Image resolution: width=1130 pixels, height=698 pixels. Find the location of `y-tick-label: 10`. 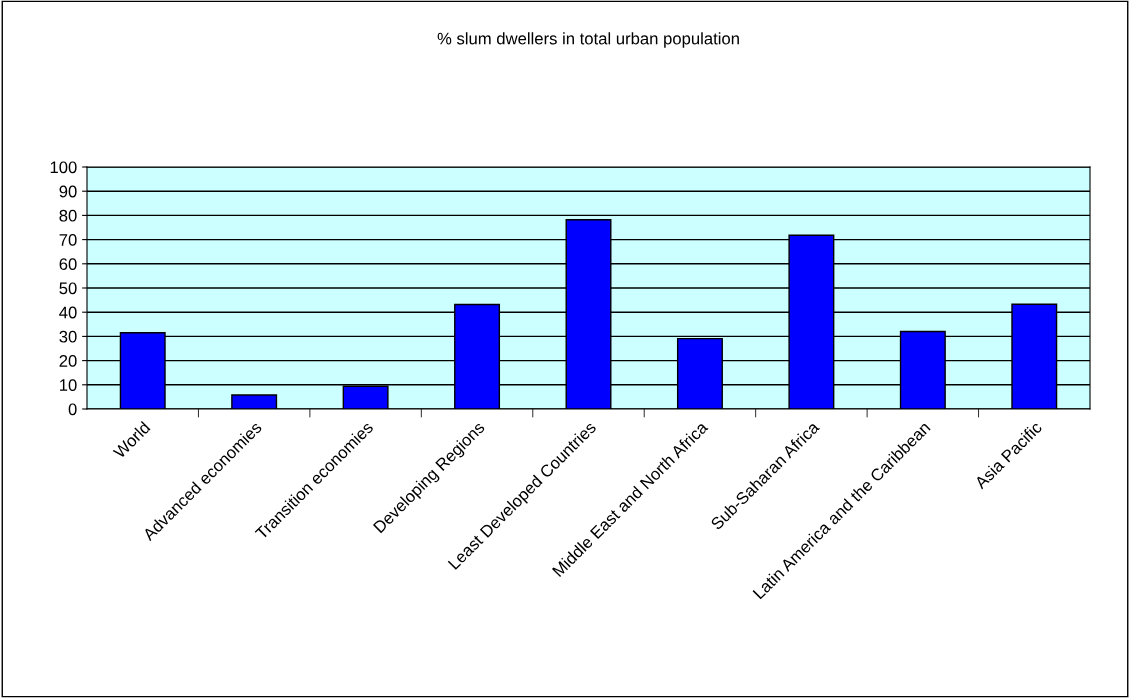

y-tick-label: 10 is located at coordinates (68, 385).